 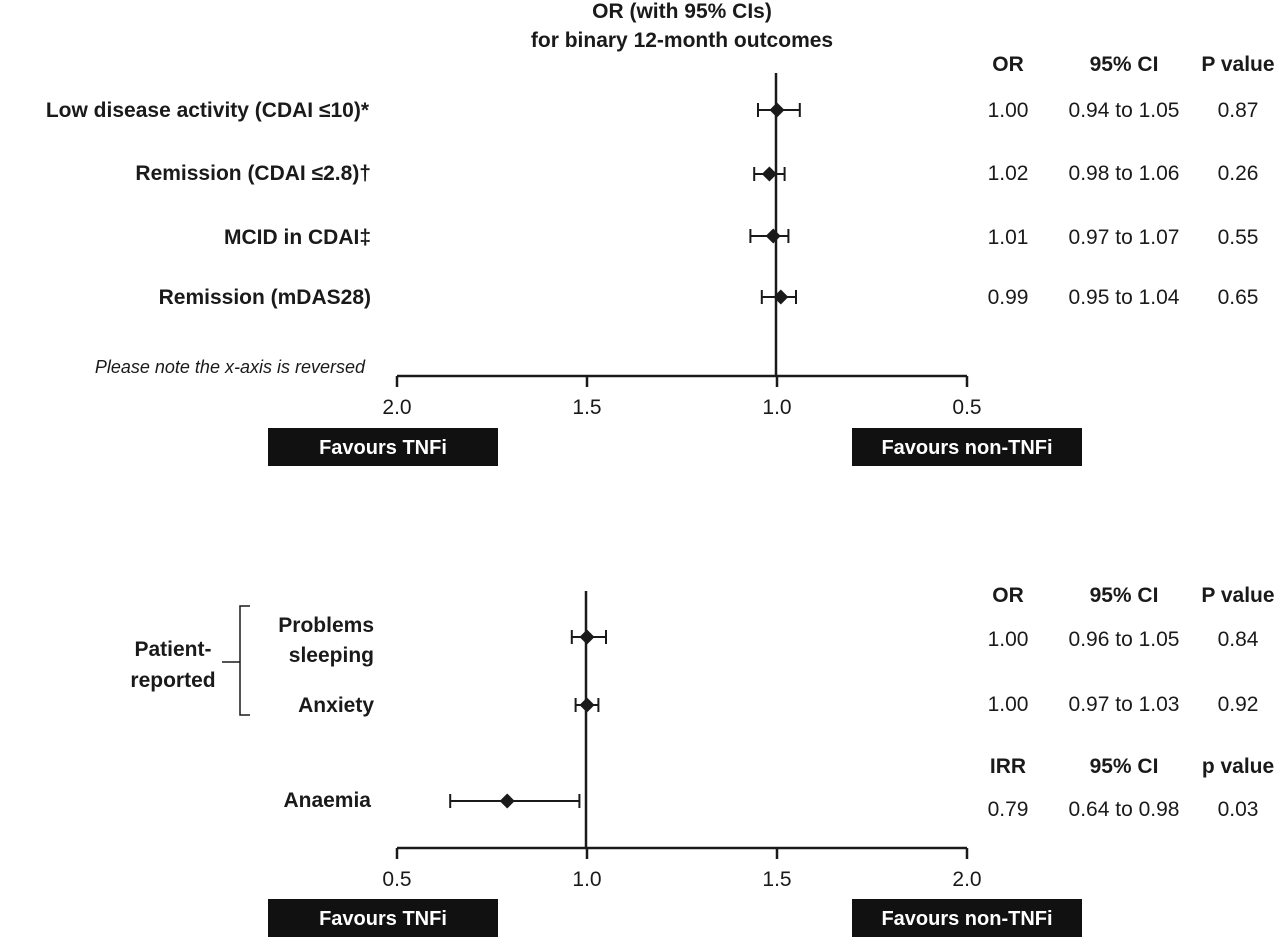 I want to click on p1-tick-label: 1.5, so click(x=586, y=407).